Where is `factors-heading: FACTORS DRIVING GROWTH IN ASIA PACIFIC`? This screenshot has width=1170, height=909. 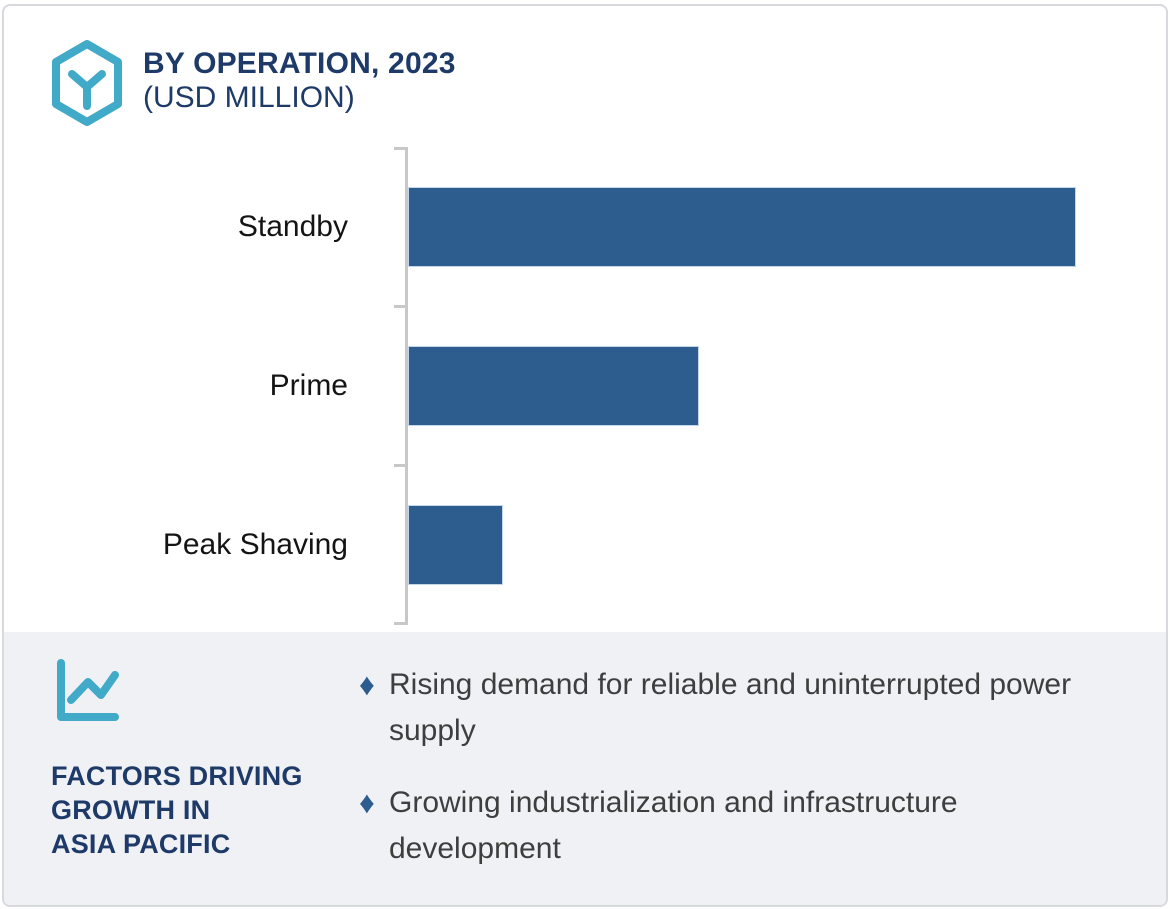
factors-heading: FACTORS DRIVING GROWTH IN ASIA PACIFIC is located at coordinates (196, 810).